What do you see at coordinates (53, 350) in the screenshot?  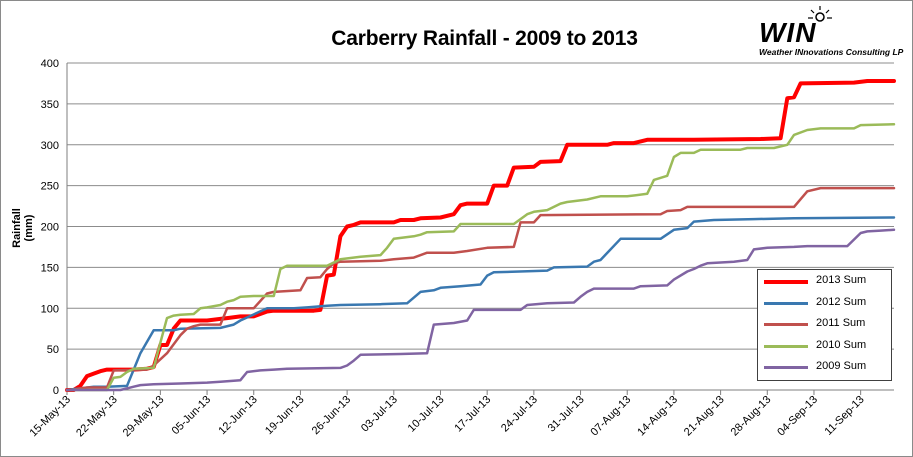 I see `y-tick-label: 50` at bounding box center [53, 350].